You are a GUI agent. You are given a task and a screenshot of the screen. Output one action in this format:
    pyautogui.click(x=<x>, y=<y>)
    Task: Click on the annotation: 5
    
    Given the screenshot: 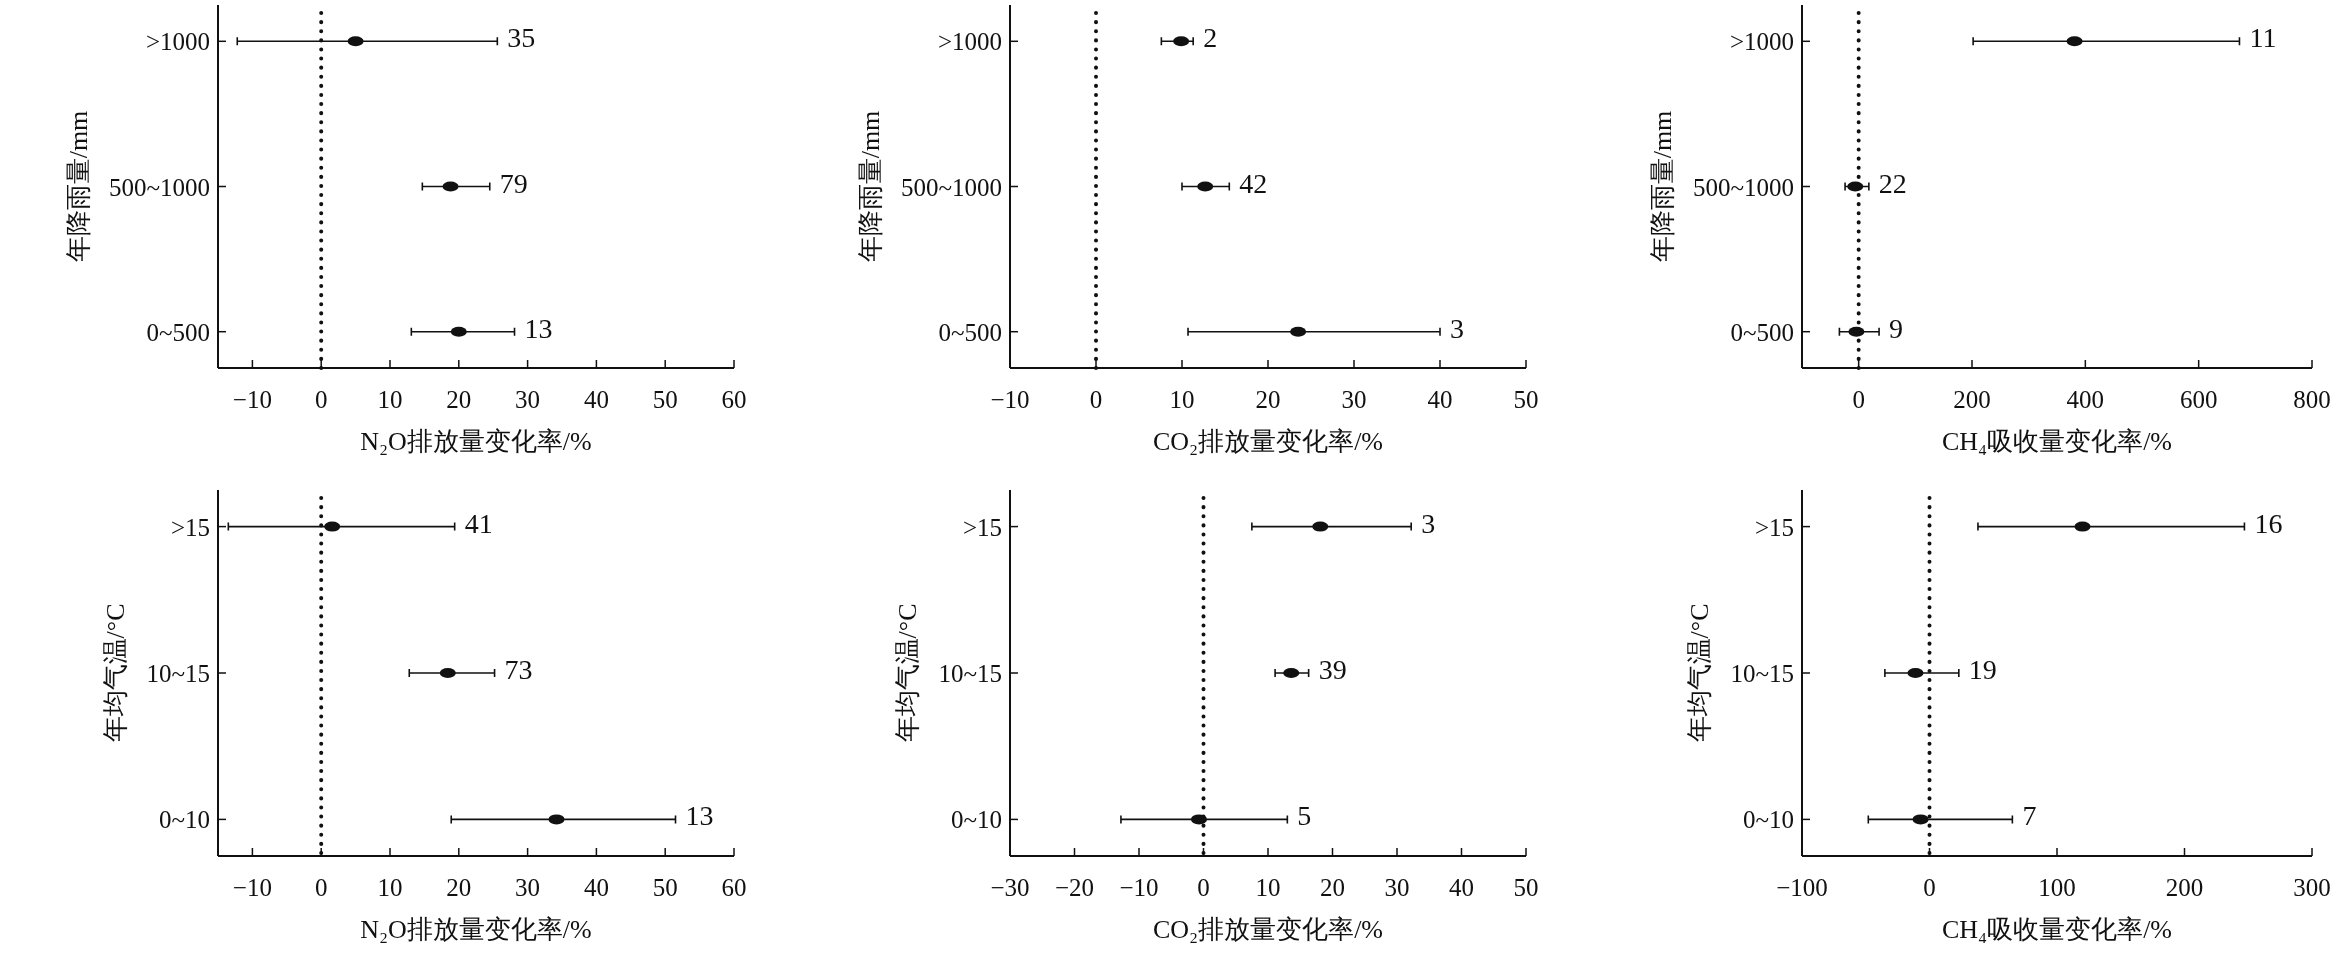 What is the action you would take?
    pyautogui.click(x=1304, y=816)
    